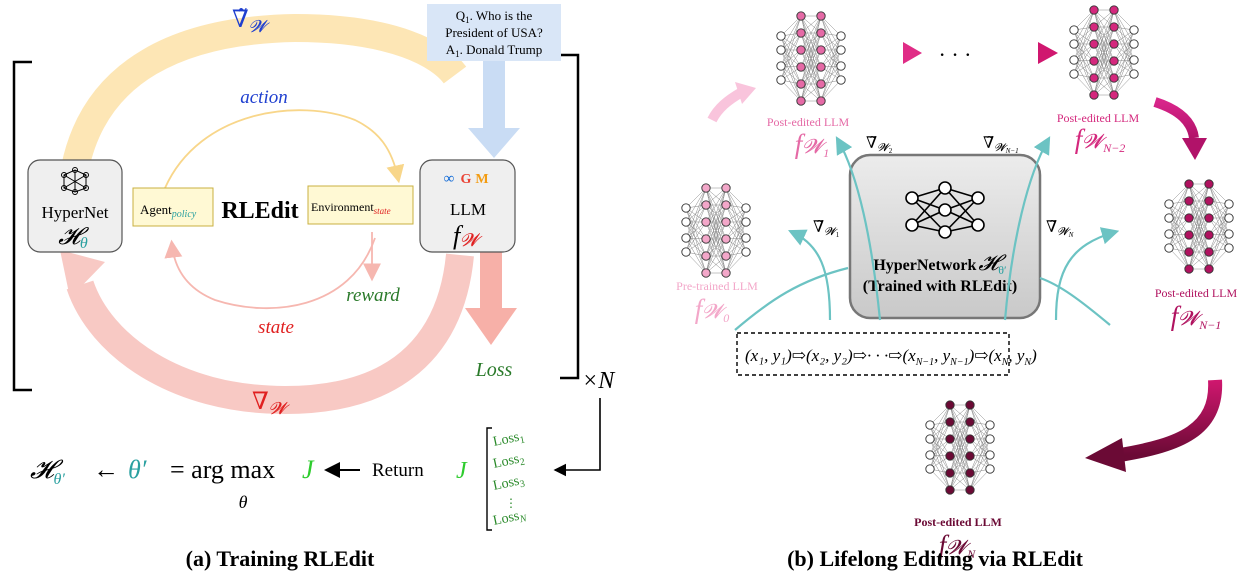  I want to click on losses-list: Loss1 Loss2 Loss3 ⋮ LossN, so click(510, 480).